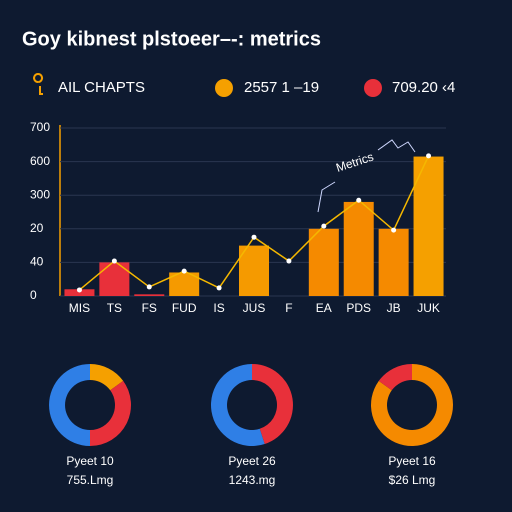  Describe the element at coordinates (37, 228) in the screenshot. I see `y-tick-label: 20` at that location.